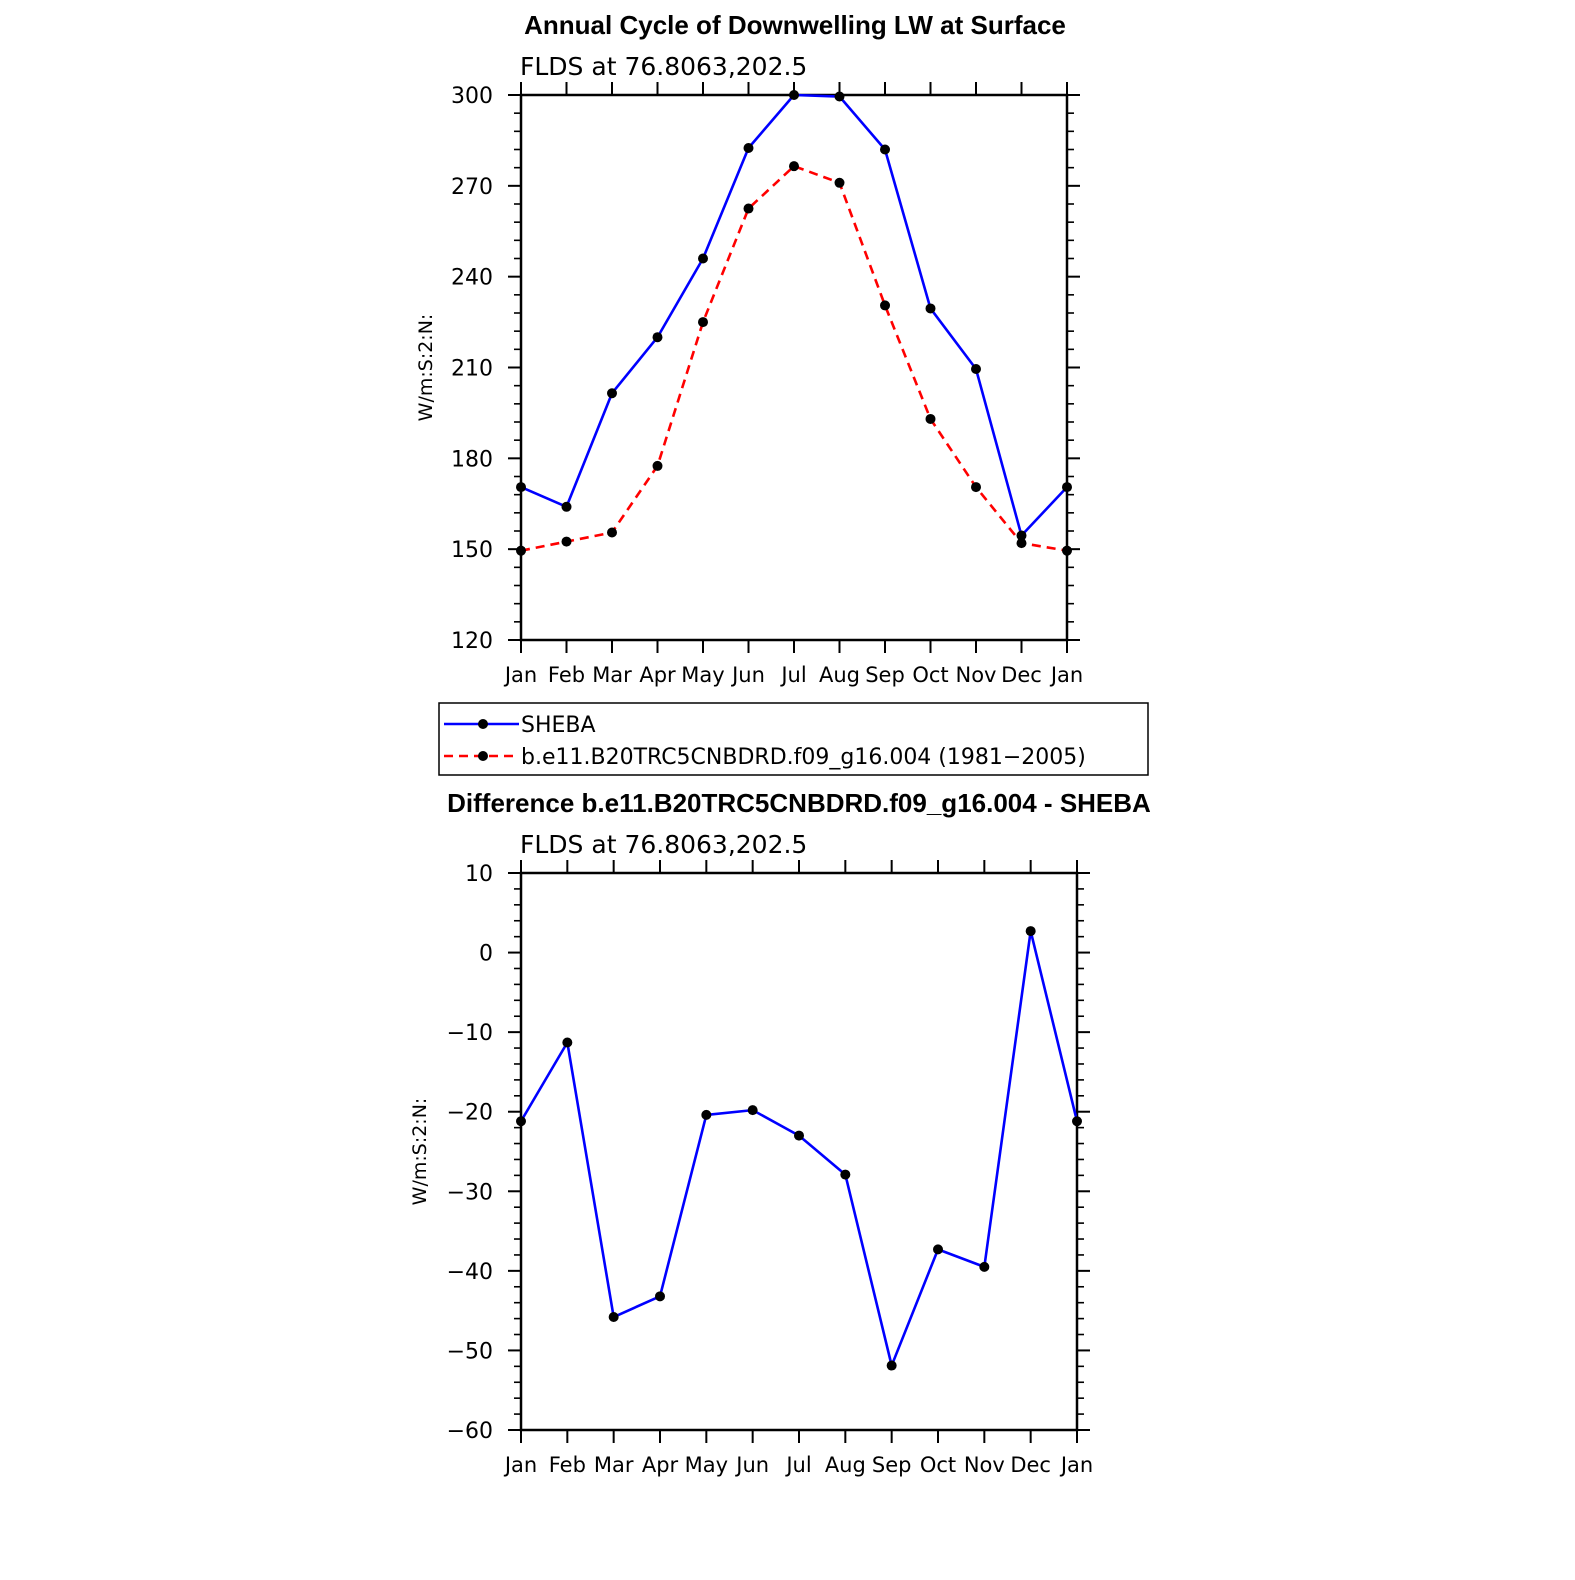  I want to click on y-tick-label: 0, so click(486, 954).